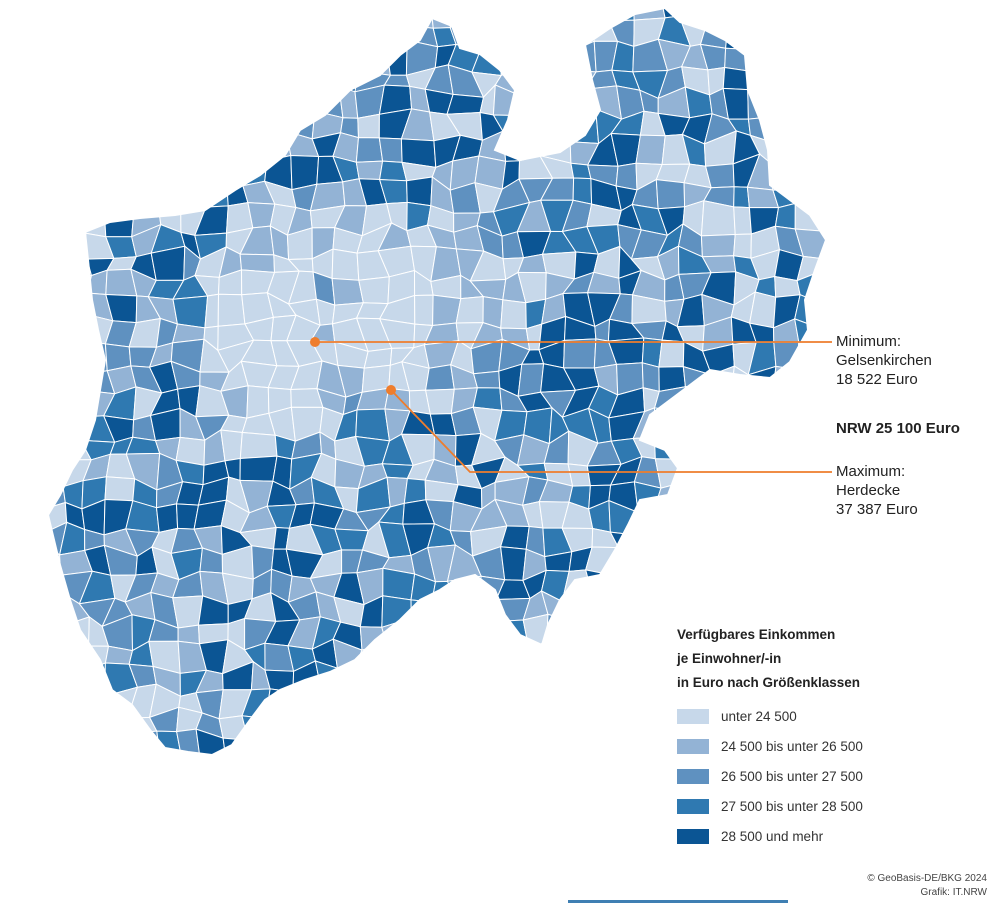 The height and width of the screenshot is (904, 997). What do you see at coordinates (792, 746) in the screenshot?
I see `legend-label: 24 500 bis unter 26 500` at bounding box center [792, 746].